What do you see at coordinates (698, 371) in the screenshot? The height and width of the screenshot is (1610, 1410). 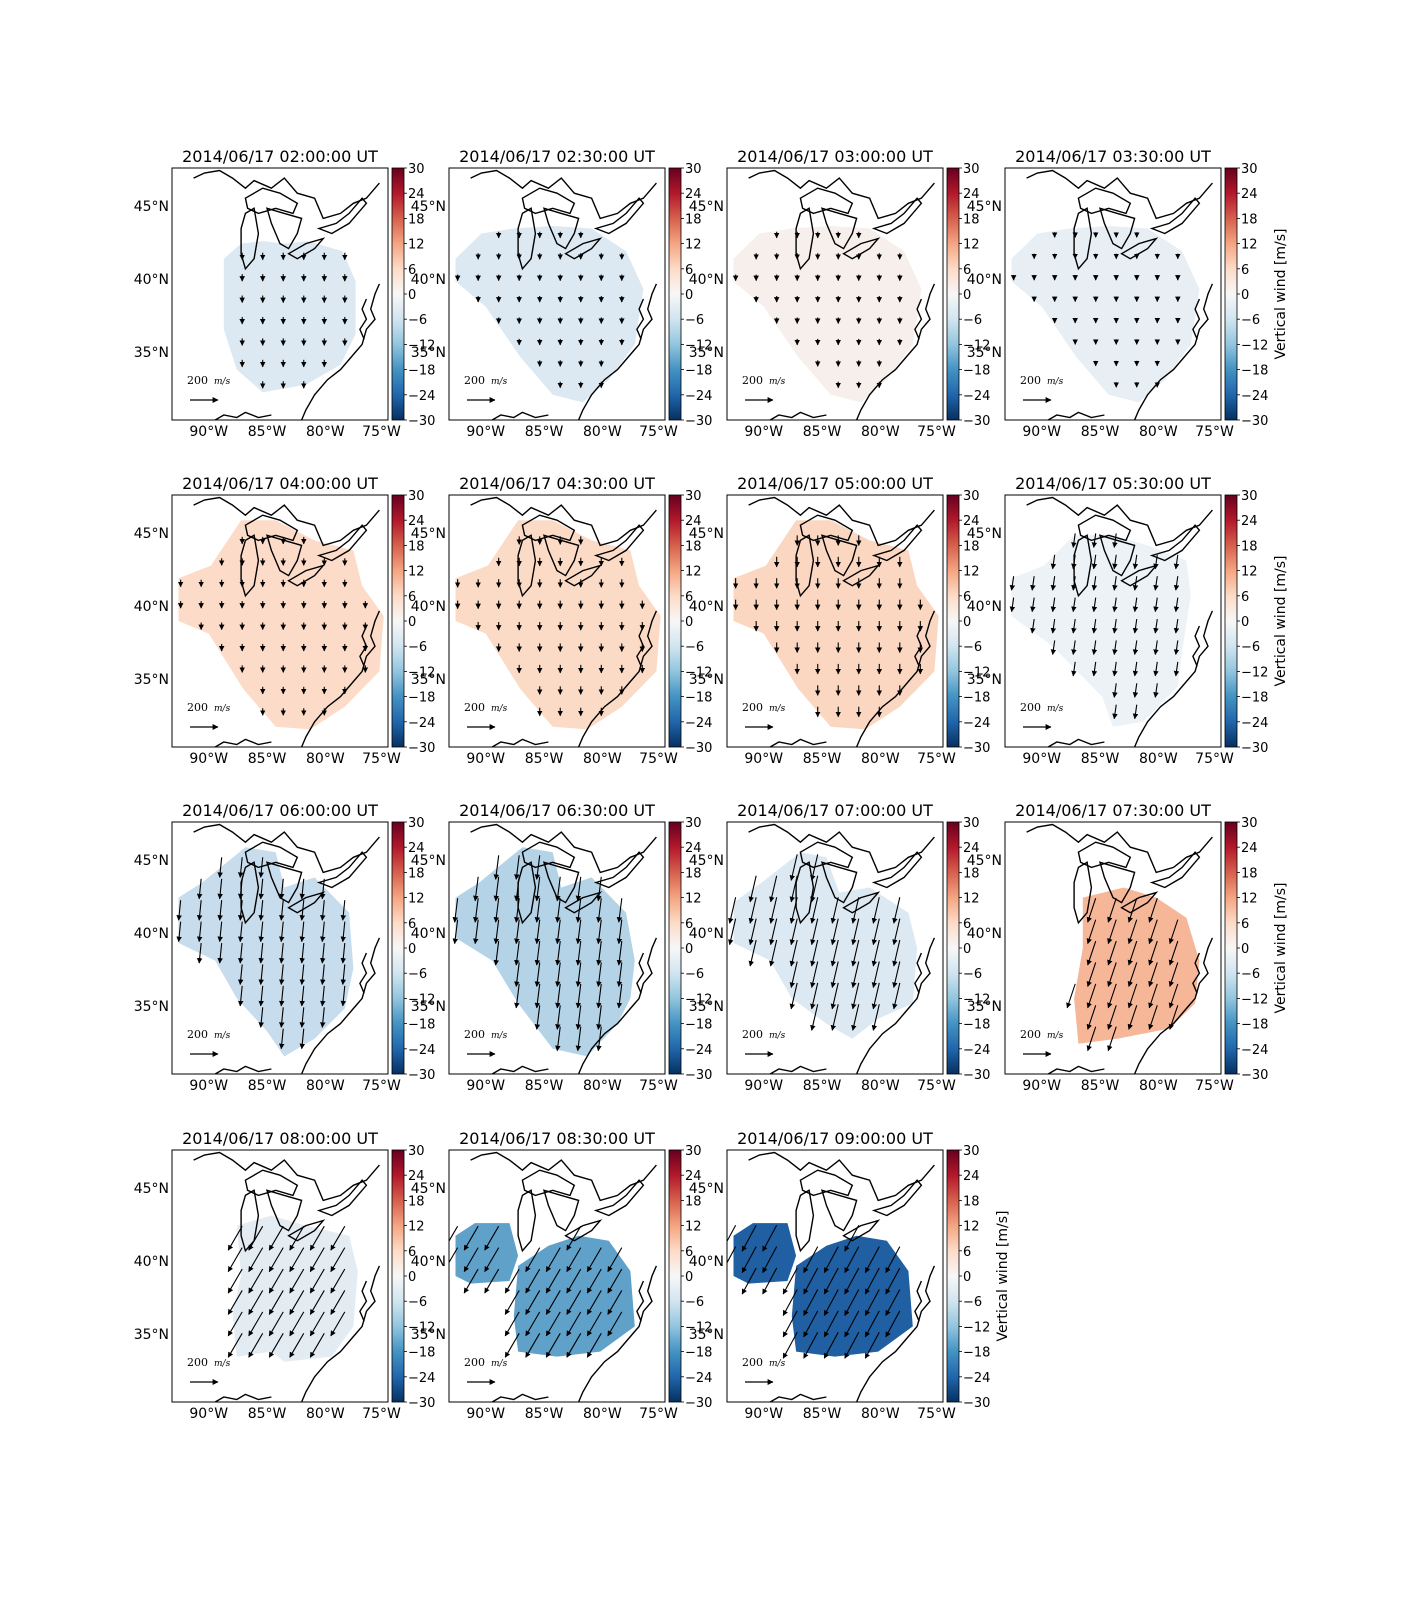 I see `colorbar-tick-label: −18` at bounding box center [698, 371].